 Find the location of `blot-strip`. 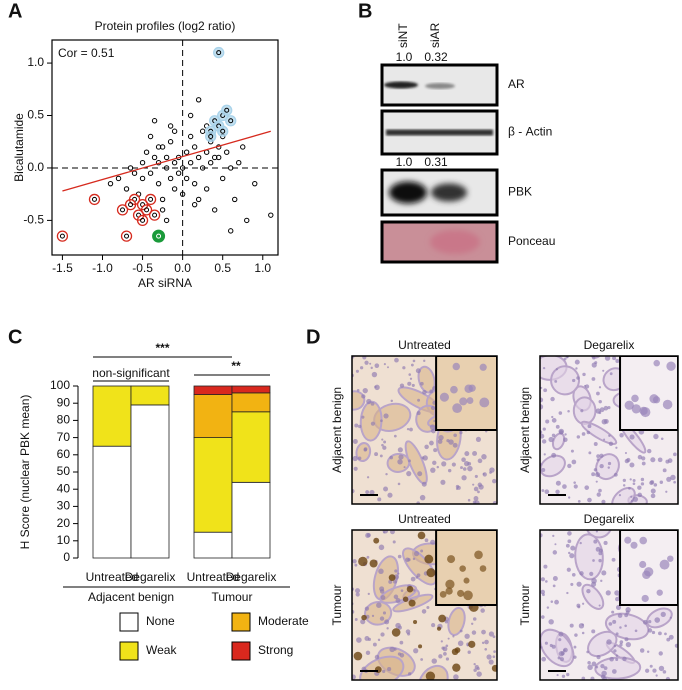

blot-strip is located at coordinates (439, 132).